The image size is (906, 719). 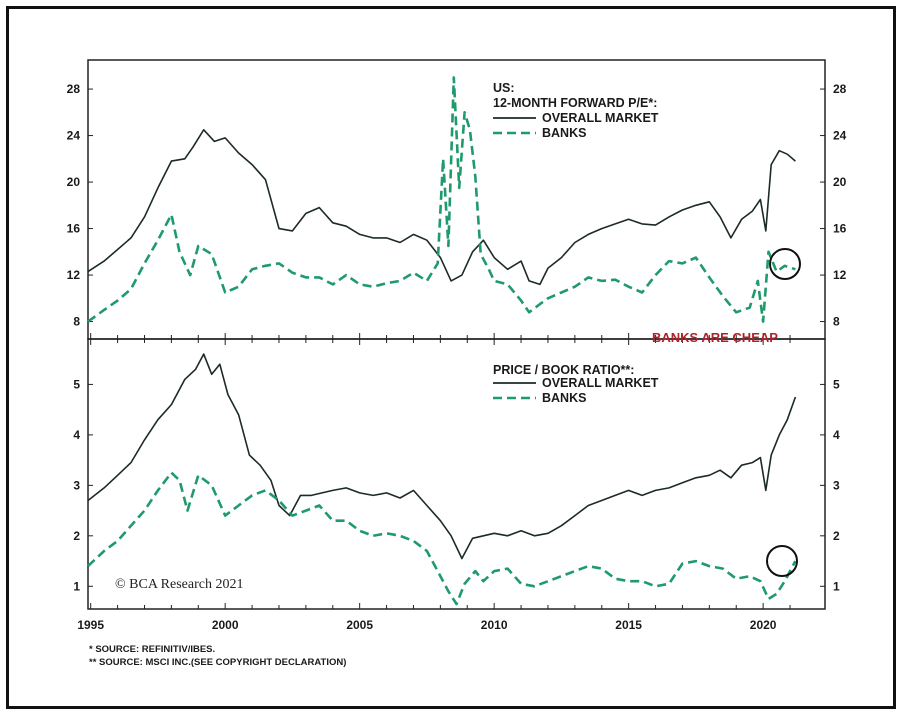 What do you see at coordinates (840, 182) in the screenshot?
I see `y-tick-label-right: 20` at bounding box center [840, 182].